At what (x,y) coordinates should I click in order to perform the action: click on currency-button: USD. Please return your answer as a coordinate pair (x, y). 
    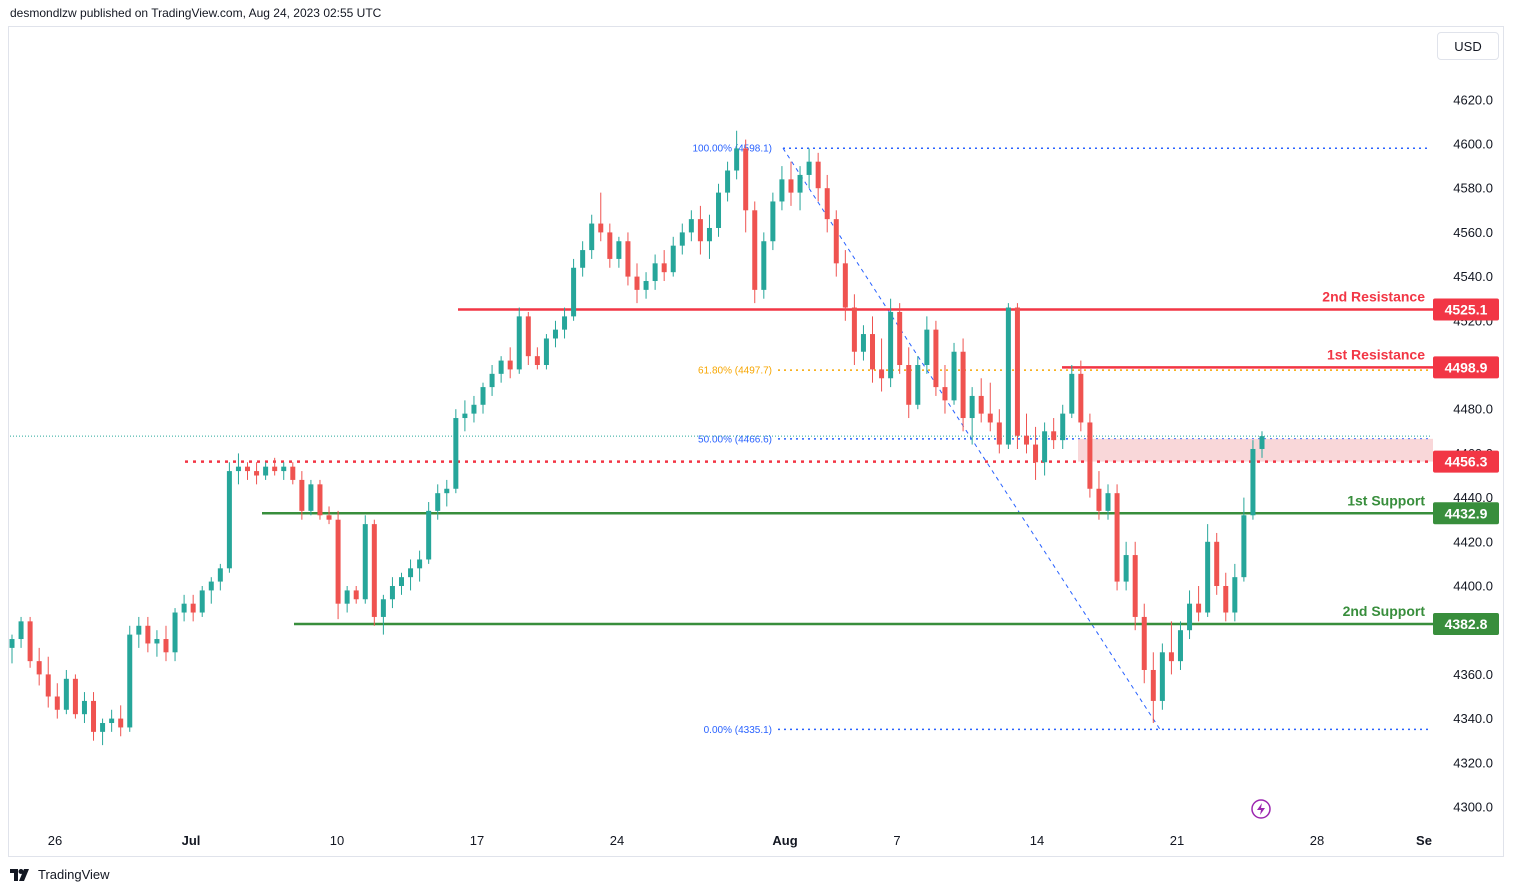
    Looking at the image, I should click on (1468, 46).